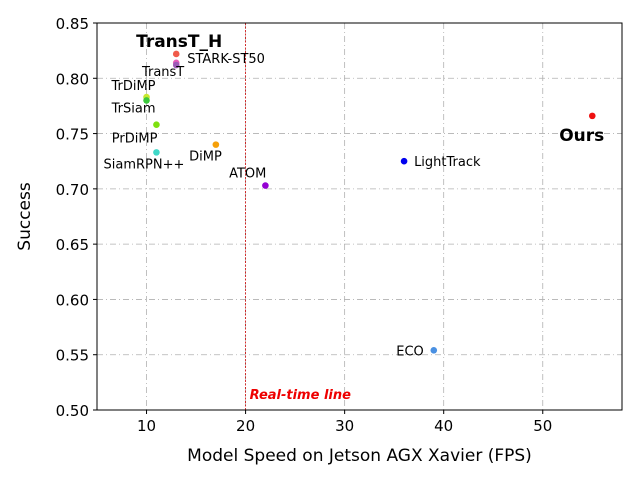  Describe the element at coordinates (447, 162) in the screenshot. I see `point-label: LightTrack` at that location.